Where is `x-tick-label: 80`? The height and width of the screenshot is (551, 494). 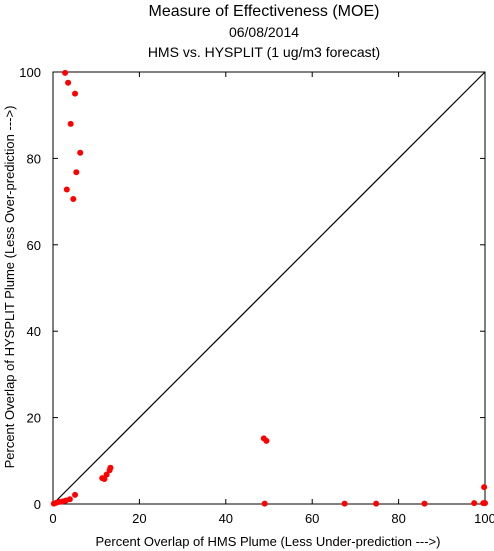
x-tick-label: 80 is located at coordinates (398, 518).